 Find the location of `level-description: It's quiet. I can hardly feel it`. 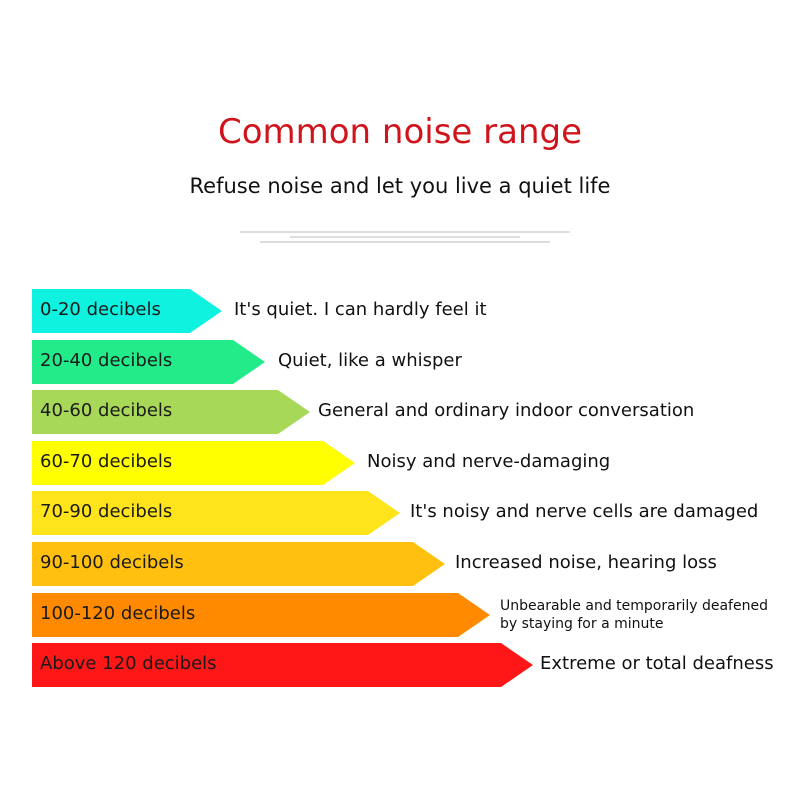

level-description: It's quiet. I can hardly feel it is located at coordinates (360, 309).